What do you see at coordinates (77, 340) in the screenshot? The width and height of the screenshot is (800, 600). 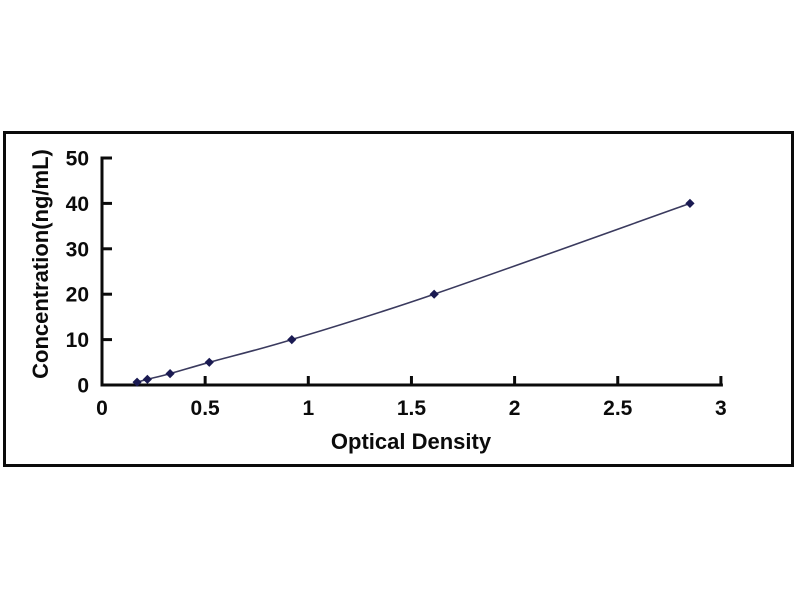 I see `y-tick-label: 10` at bounding box center [77, 340].